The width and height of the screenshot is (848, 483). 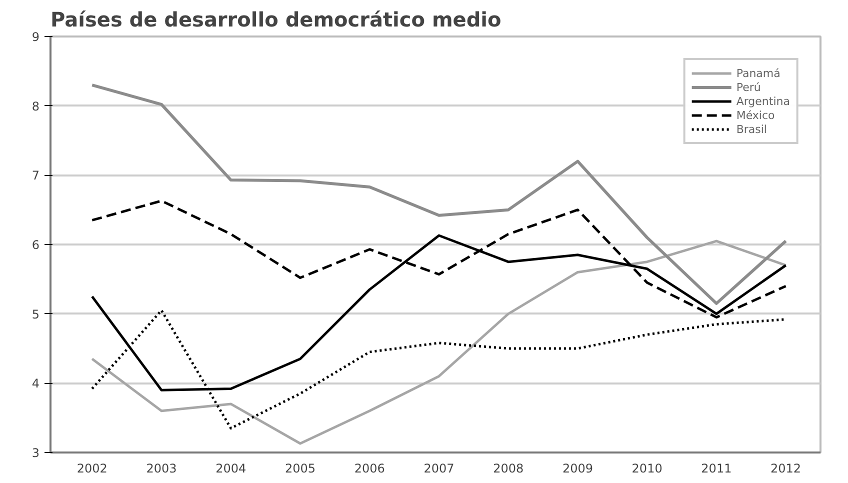 What do you see at coordinates (577, 469) in the screenshot?
I see `x-tick-label: 2009` at bounding box center [577, 469].